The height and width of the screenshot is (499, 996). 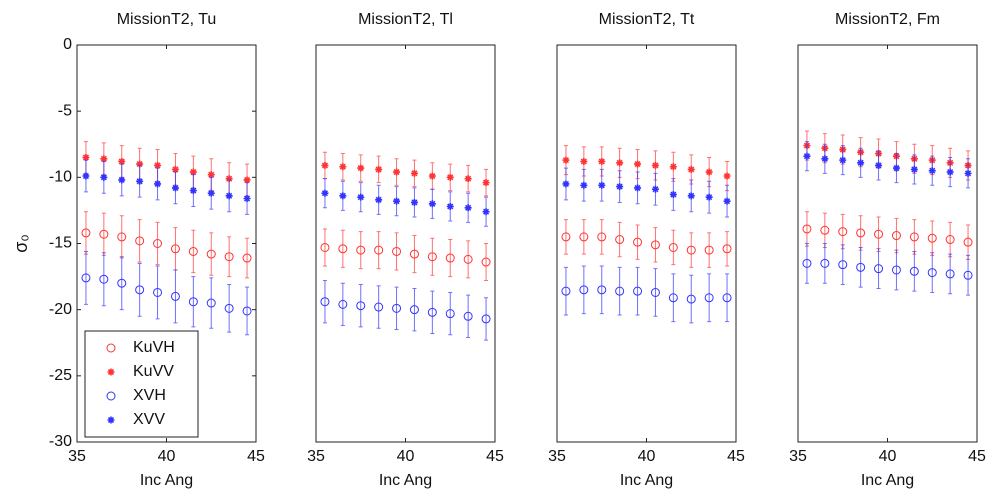 What do you see at coordinates (21, 243) in the screenshot?
I see `y-axis-label: σ₀` at bounding box center [21, 243].